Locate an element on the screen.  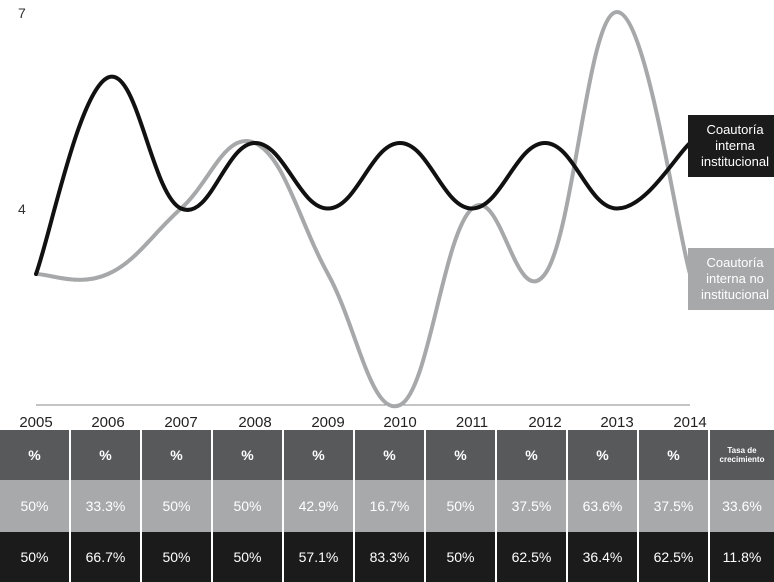
x-tick-2011: 2011 is located at coordinates (472, 422).